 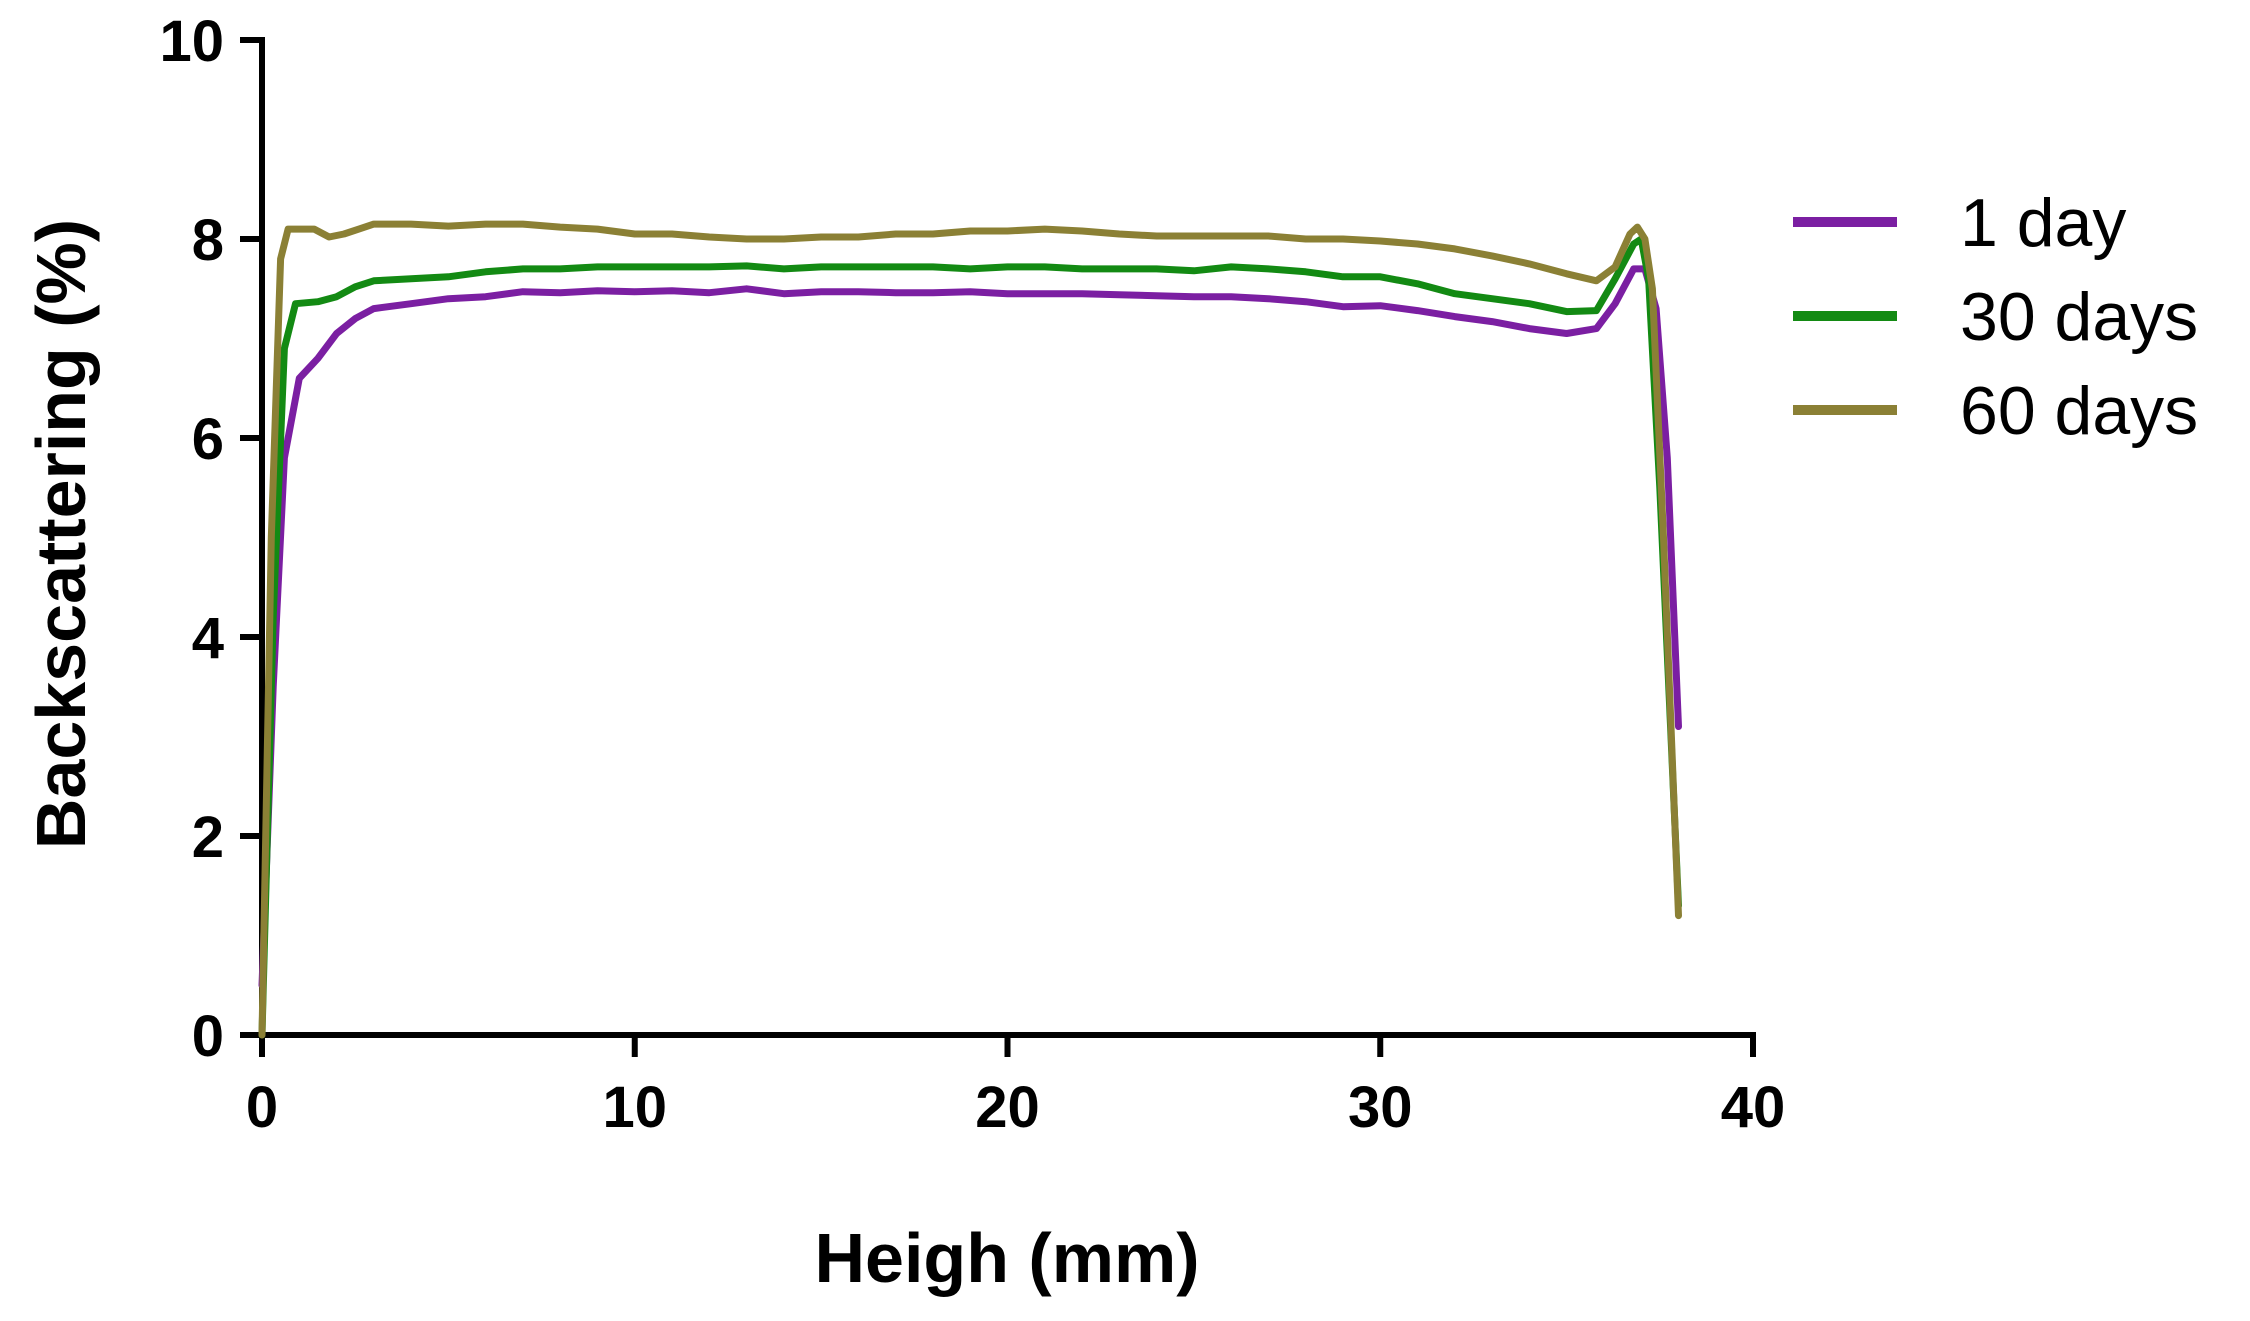 I want to click on x-tick-label: 20, so click(x=1007, y=1107).